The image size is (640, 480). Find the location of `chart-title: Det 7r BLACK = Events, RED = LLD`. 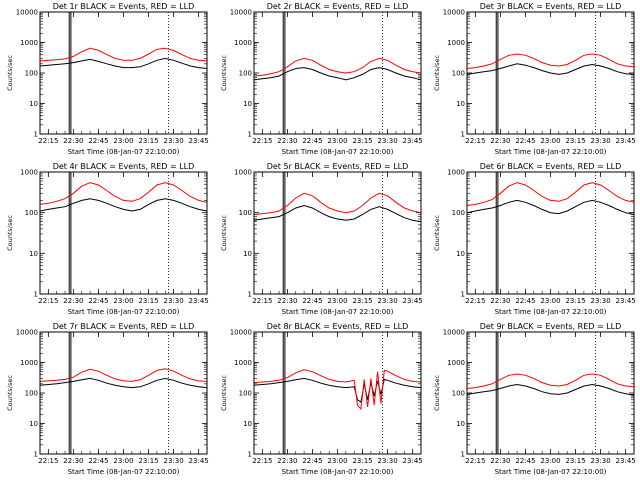

chart-title: Det 7r BLACK = Events, RED = LLD is located at coordinates (124, 326).